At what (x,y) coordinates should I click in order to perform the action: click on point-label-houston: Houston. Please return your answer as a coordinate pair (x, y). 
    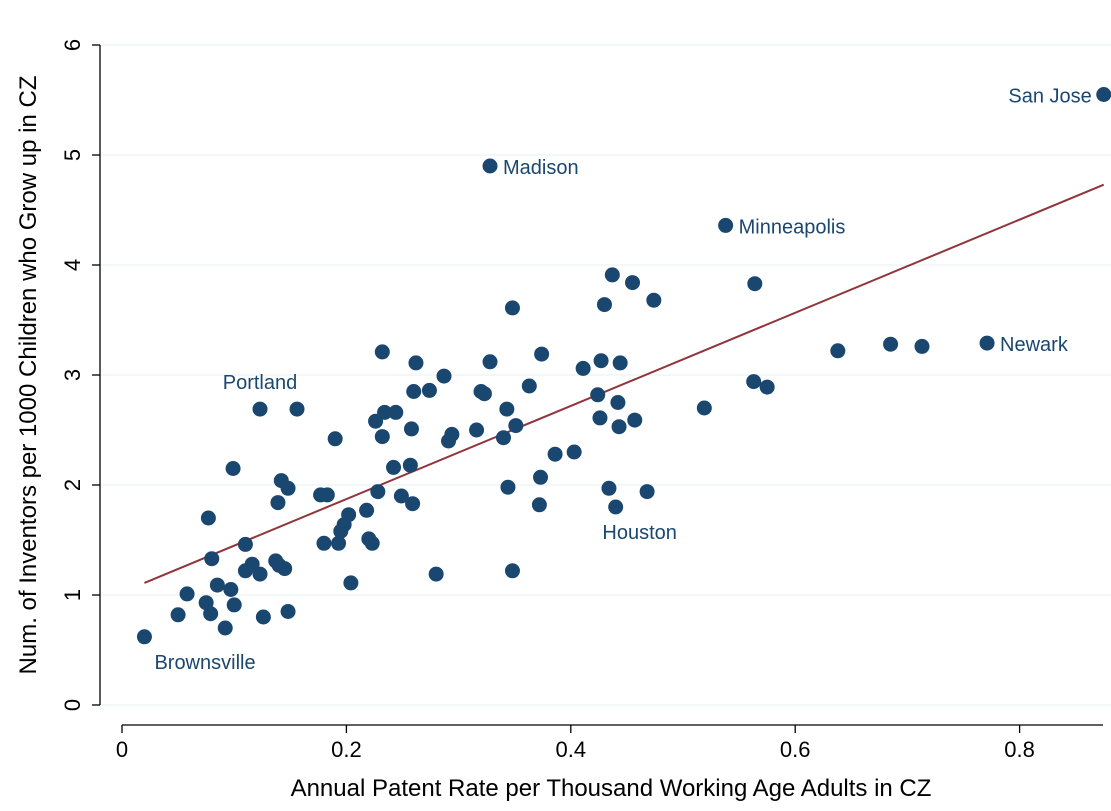
    Looking at the image, I should click on (639, 533).